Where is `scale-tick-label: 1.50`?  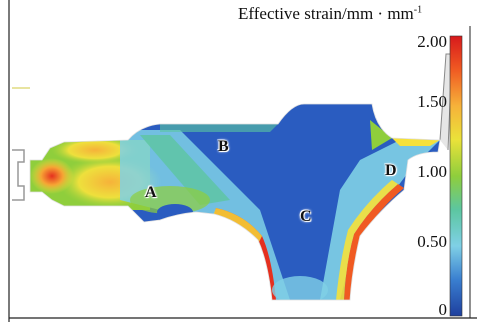
scale-tick-label: 1.50 is located at coordinates (432, 101).